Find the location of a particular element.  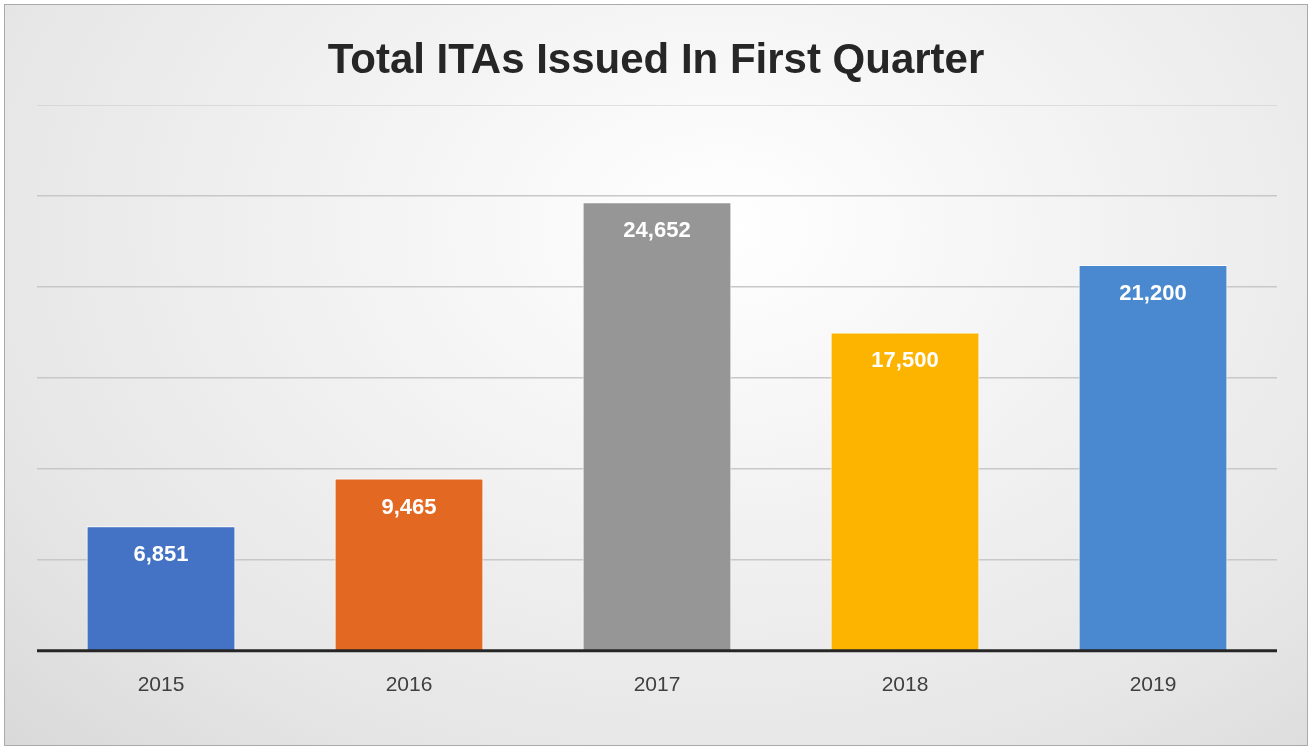

data-label: 6,851 is located at coordinates (161, 554).